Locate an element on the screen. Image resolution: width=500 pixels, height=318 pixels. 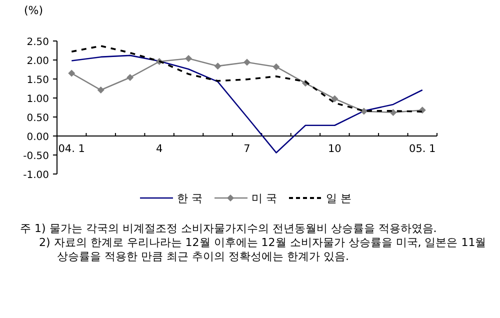
text: 2) 자료의 한계로 우리나라는 12월 이후에는 12월 소비자물가 상승률을 미국, 일본은 11월 상승률을 적용한 만큼 최근 추이의 정확성에는 한계가 있음. is located at coordinates (263, 250).